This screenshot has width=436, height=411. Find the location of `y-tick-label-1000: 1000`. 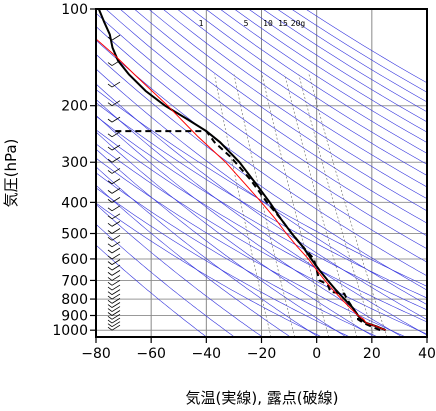

y-tick-label-1000: 1000 is located at coordinates (70, 331).